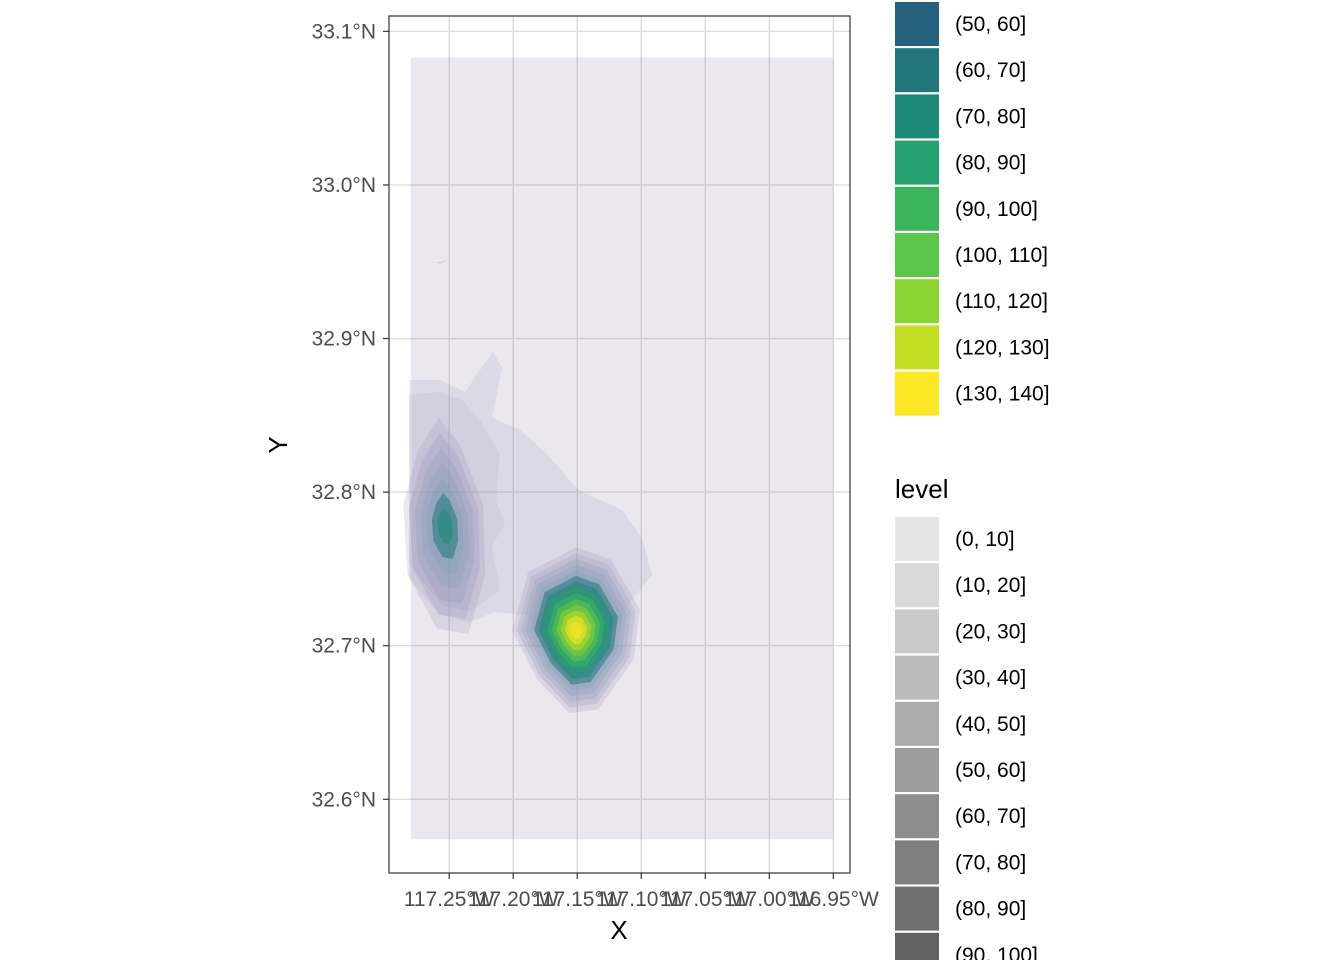 Image resolution: width=1344 pixels, height=960 pixels. I want to click on legend-label: (40, 50], so click(990, 724).